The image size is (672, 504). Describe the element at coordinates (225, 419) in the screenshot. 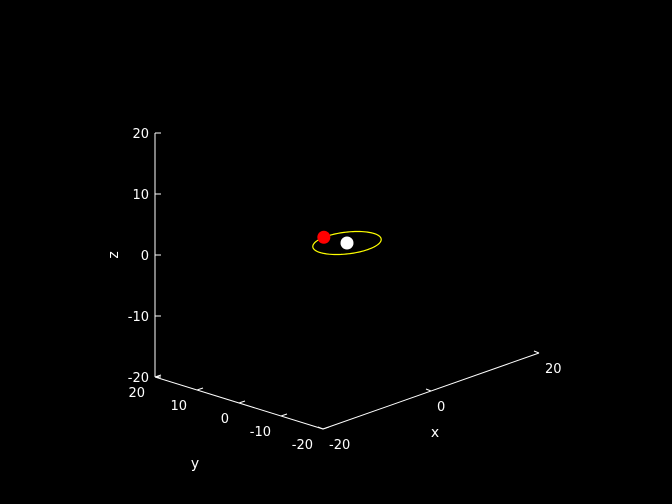

I see `y-tick-label: 0` at that location.